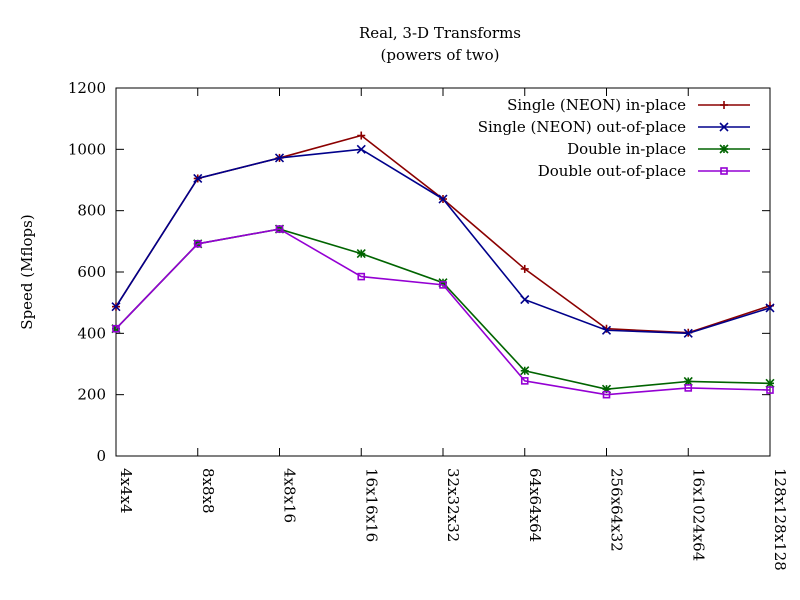 Image resolution: width=800 pixels, height=600 pixels. I want to click on y-tick-label: 1000, so click(87, 149).